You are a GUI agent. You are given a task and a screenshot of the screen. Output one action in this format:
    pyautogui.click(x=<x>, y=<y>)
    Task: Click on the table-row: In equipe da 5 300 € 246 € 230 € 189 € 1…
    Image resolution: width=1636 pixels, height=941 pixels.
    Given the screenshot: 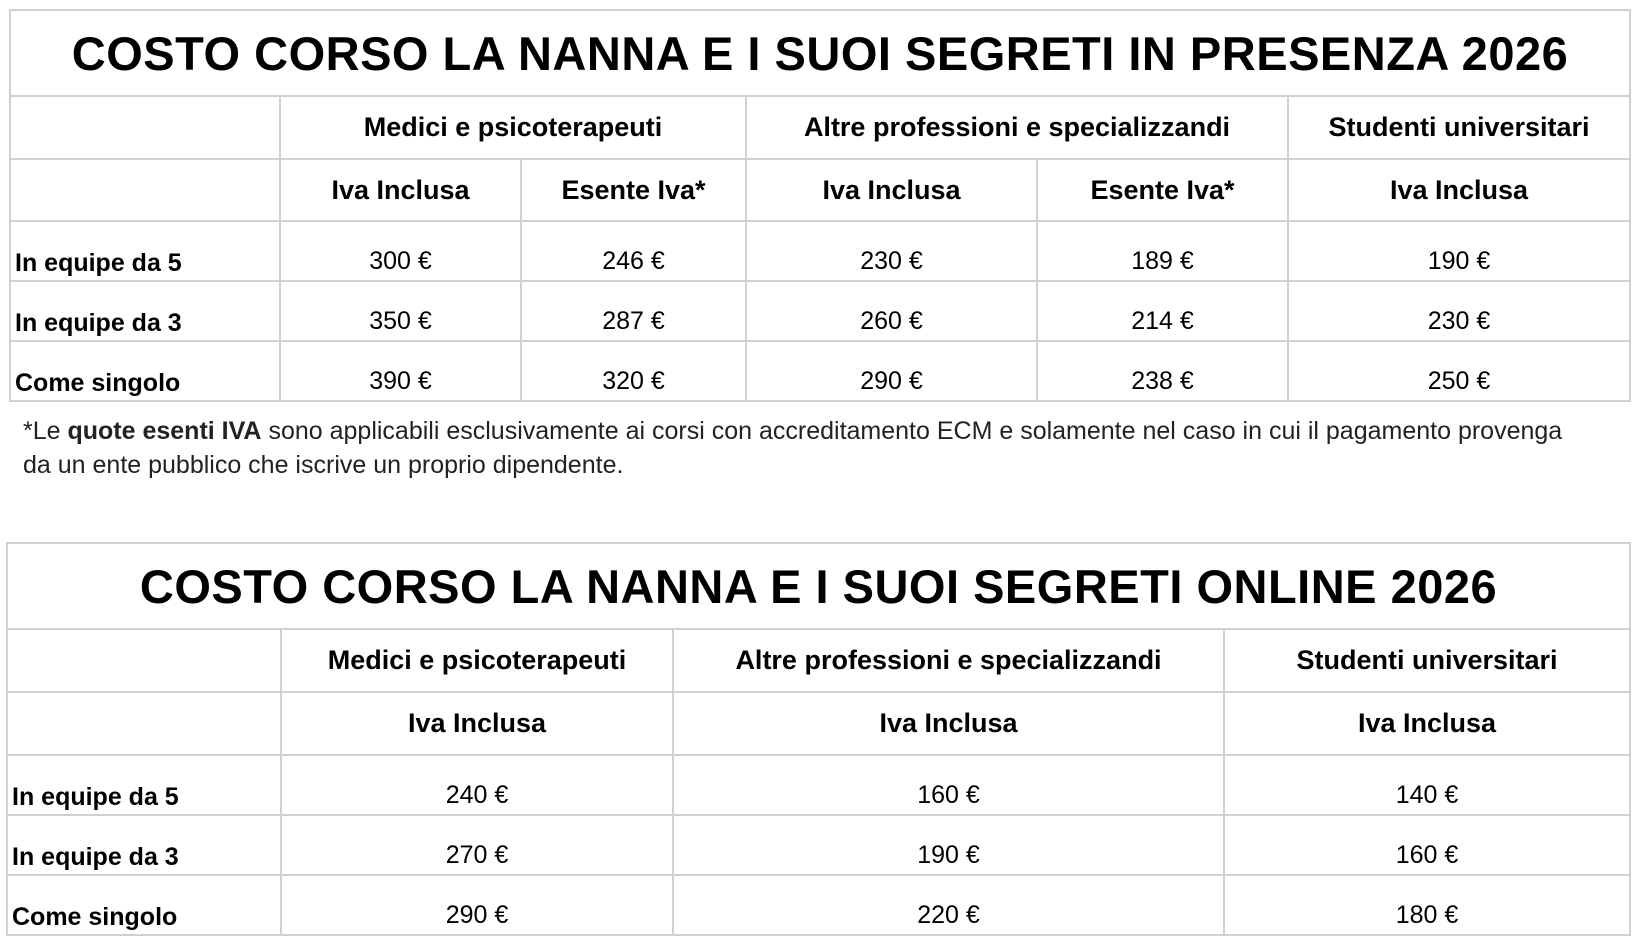 What is the action you would take?
    pyautogui.click(x=820, y=251)
    